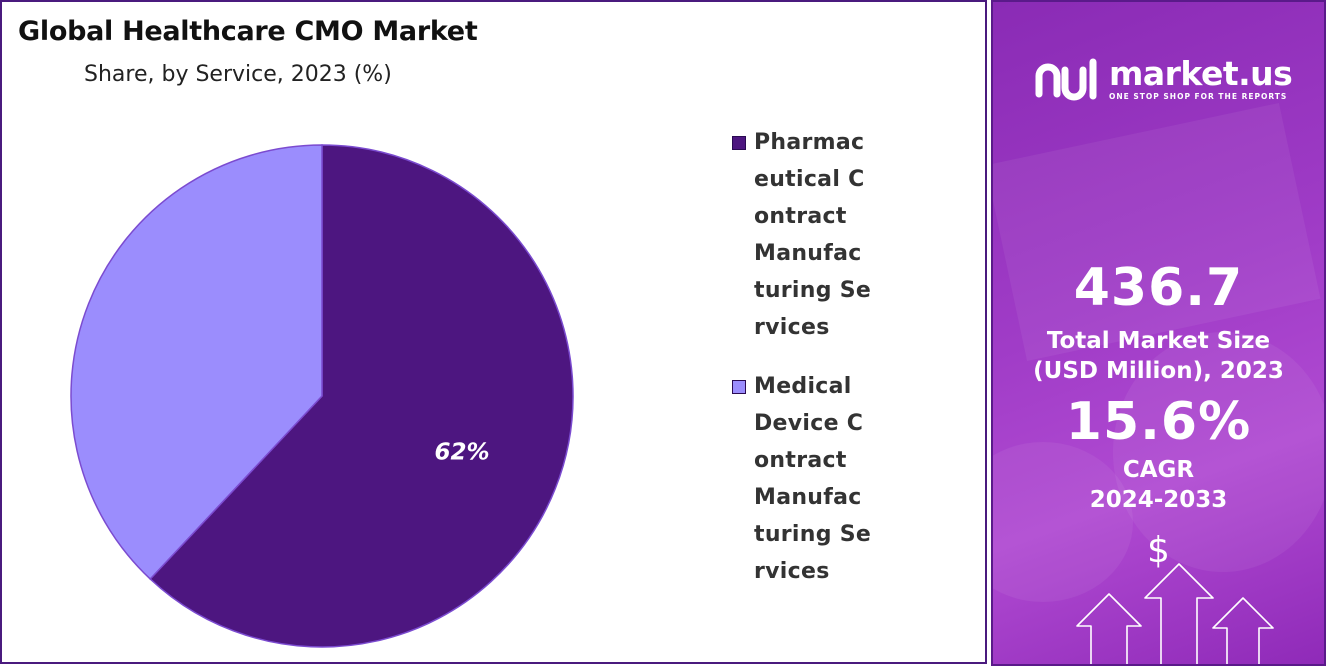  Describe the element at coordinates (1158, 288) in the screenshot. I see `market-size-value: 436.7` at that location.